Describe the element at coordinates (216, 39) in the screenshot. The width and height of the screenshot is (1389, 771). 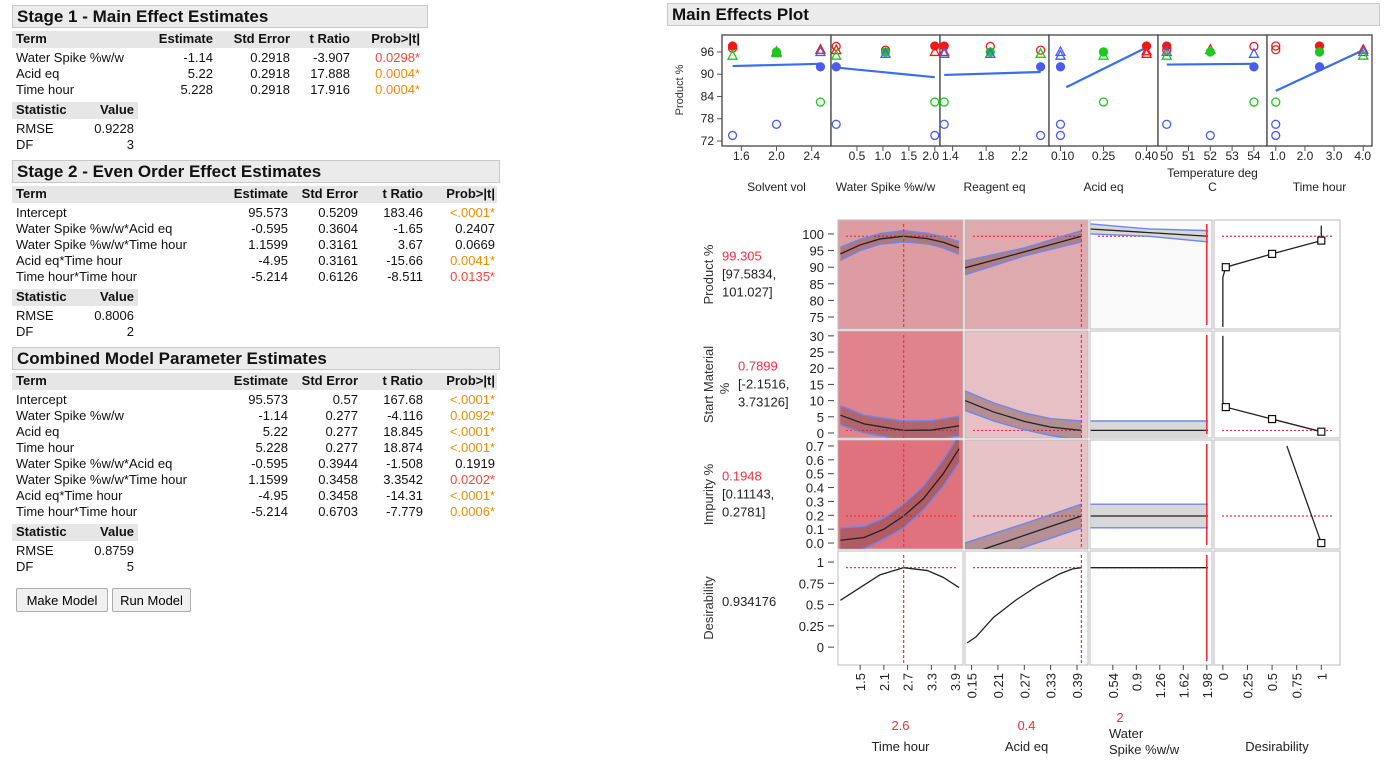
I see `column-header-row` at that location.